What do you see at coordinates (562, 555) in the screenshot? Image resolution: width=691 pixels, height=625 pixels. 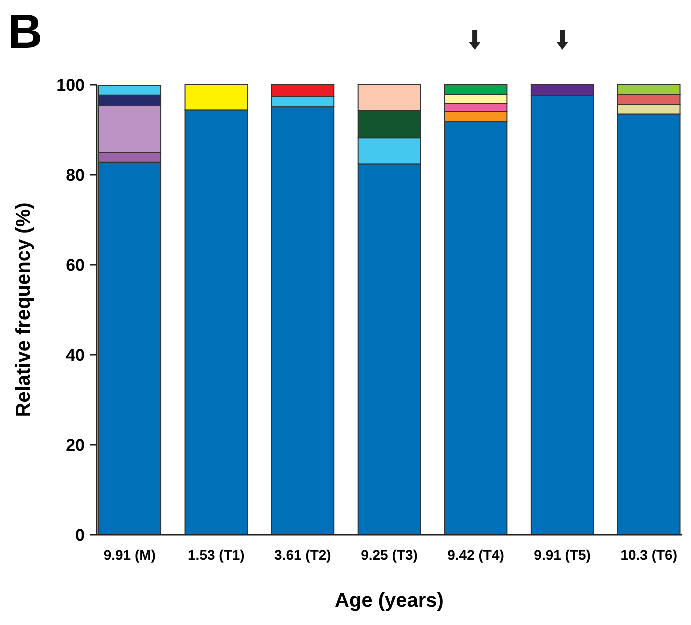 I see `x-tick-label: 9.91 (T5)` at bounding box center [562, 555].